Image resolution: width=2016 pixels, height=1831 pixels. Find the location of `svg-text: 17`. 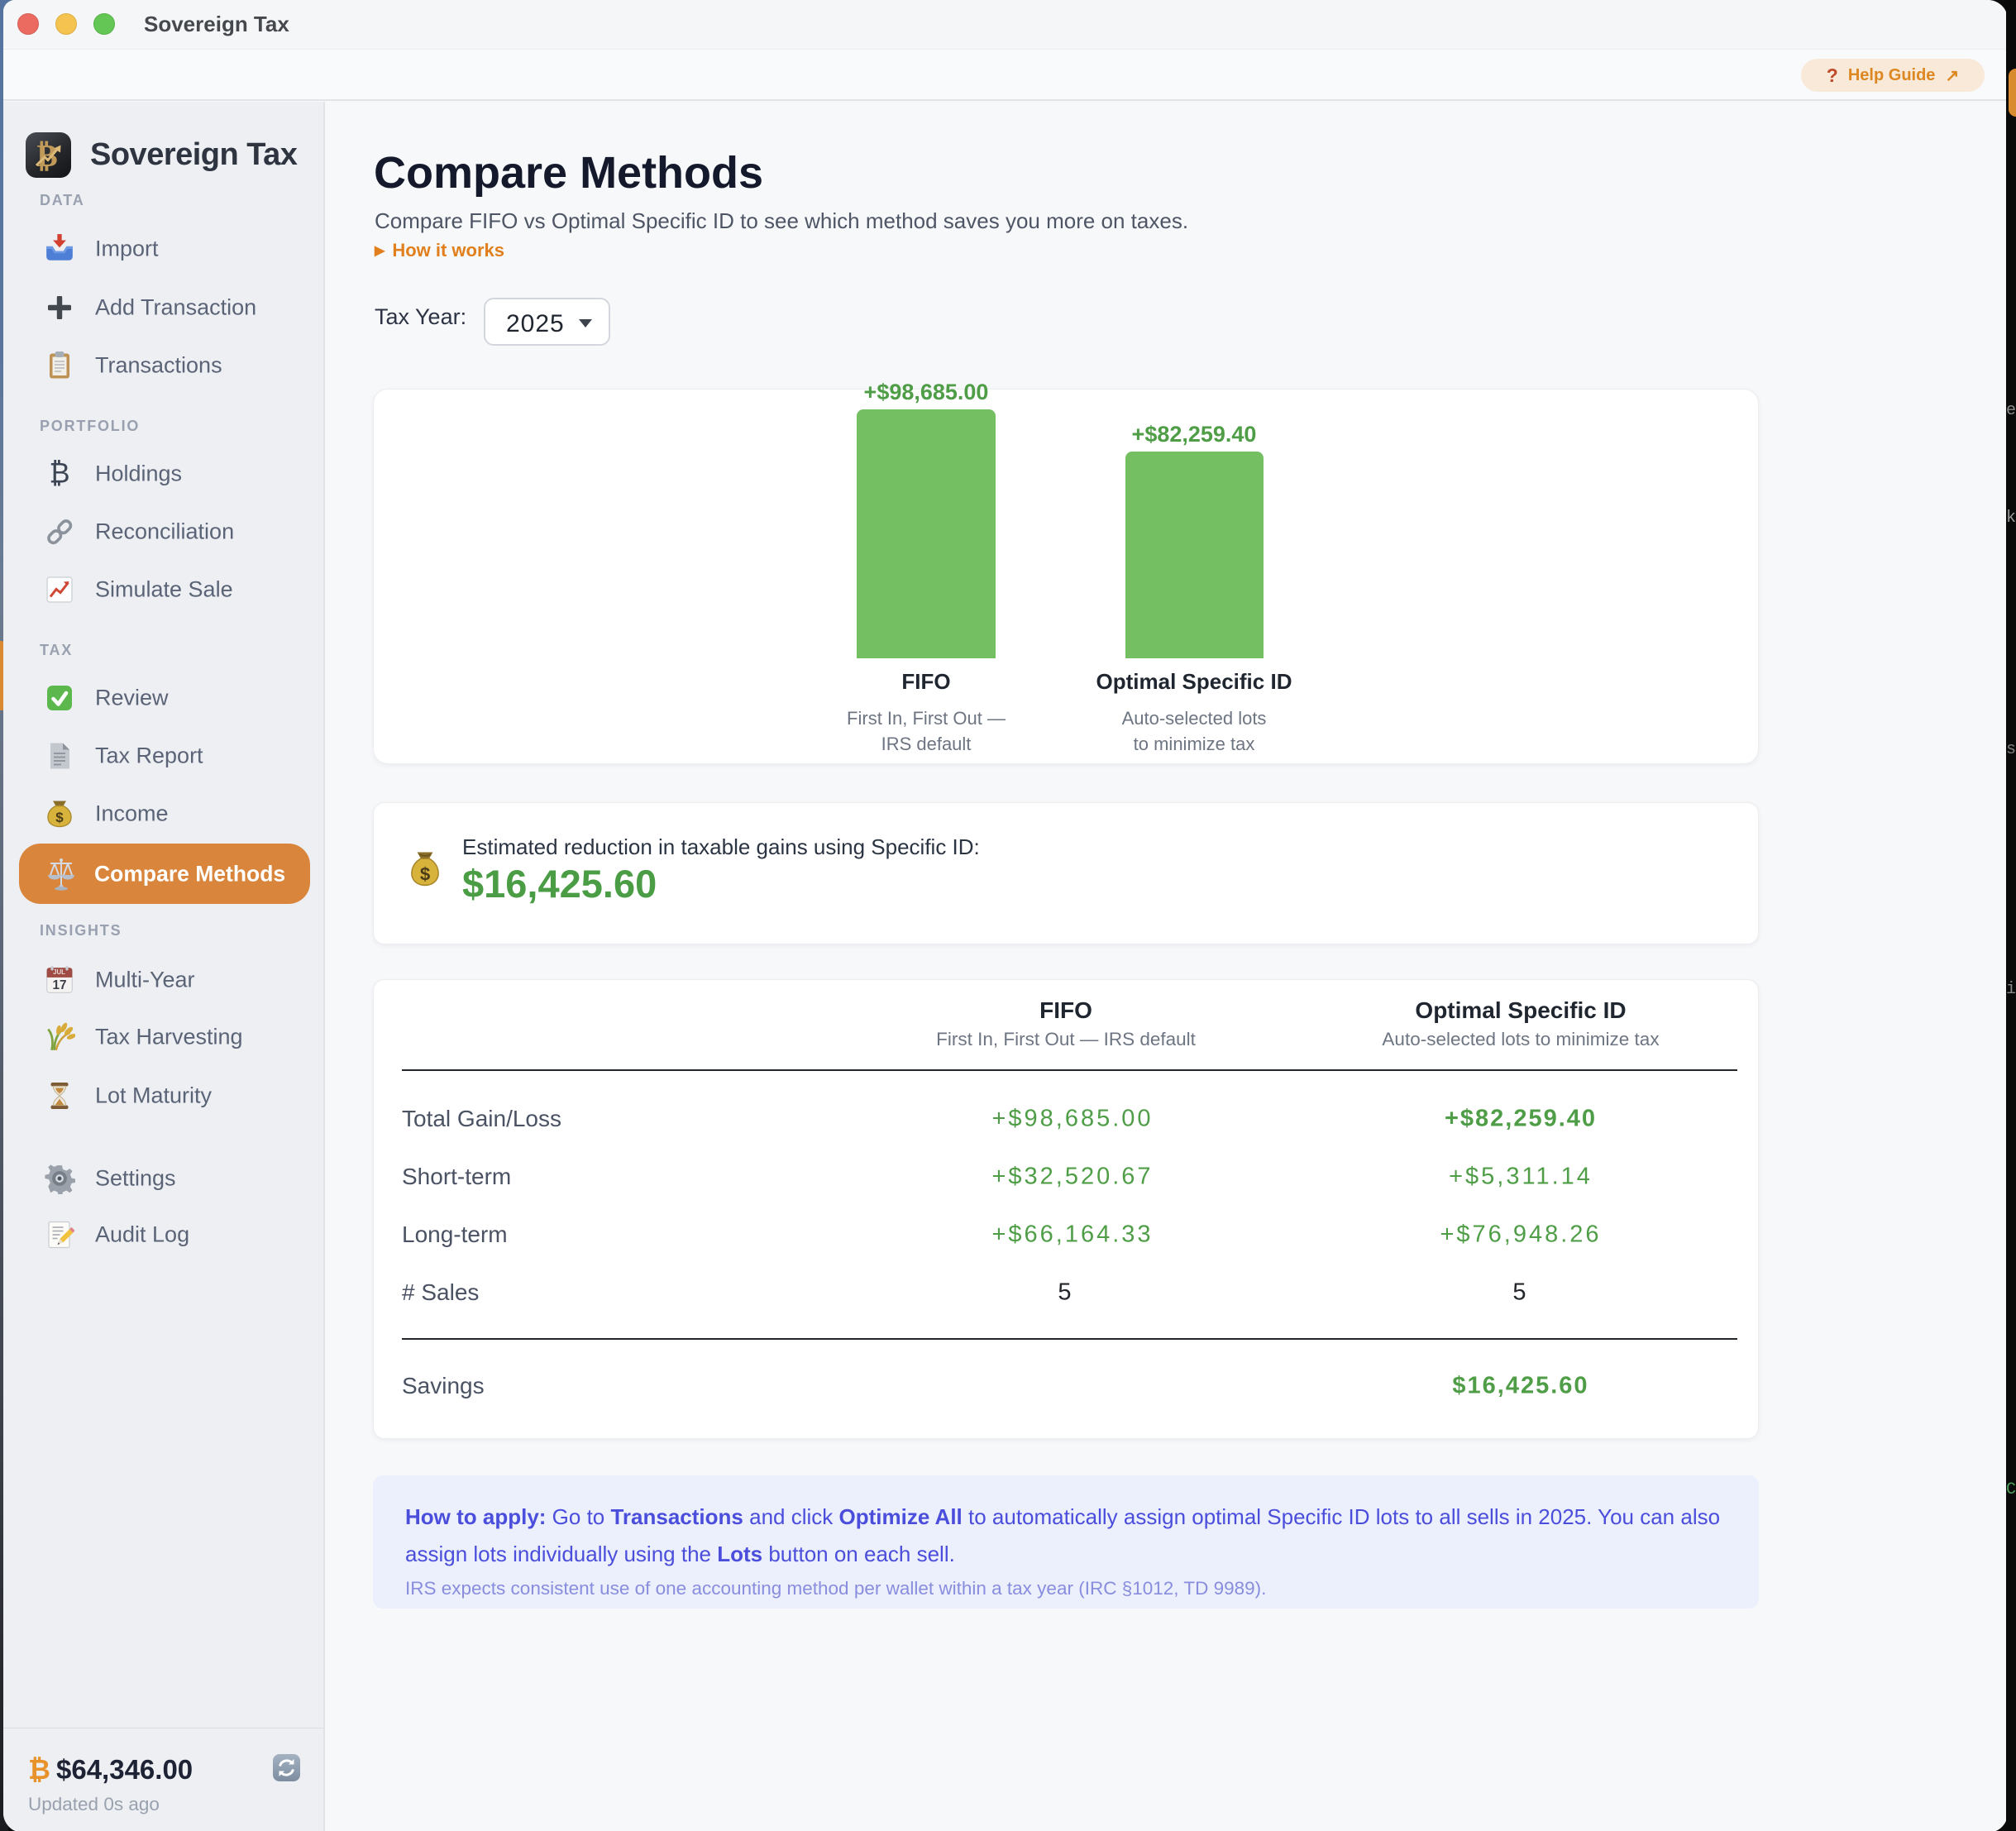

svg-text: 17 is located at coordinates (59, 985).